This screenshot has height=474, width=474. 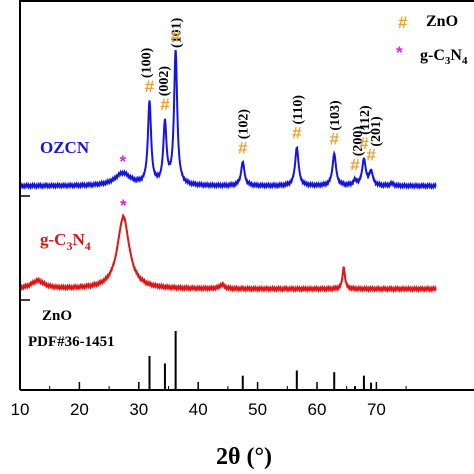 What do you see at coordinates (260, 360) in the screenshot?
I see `reference-lines` at bounding box center [260, 360].